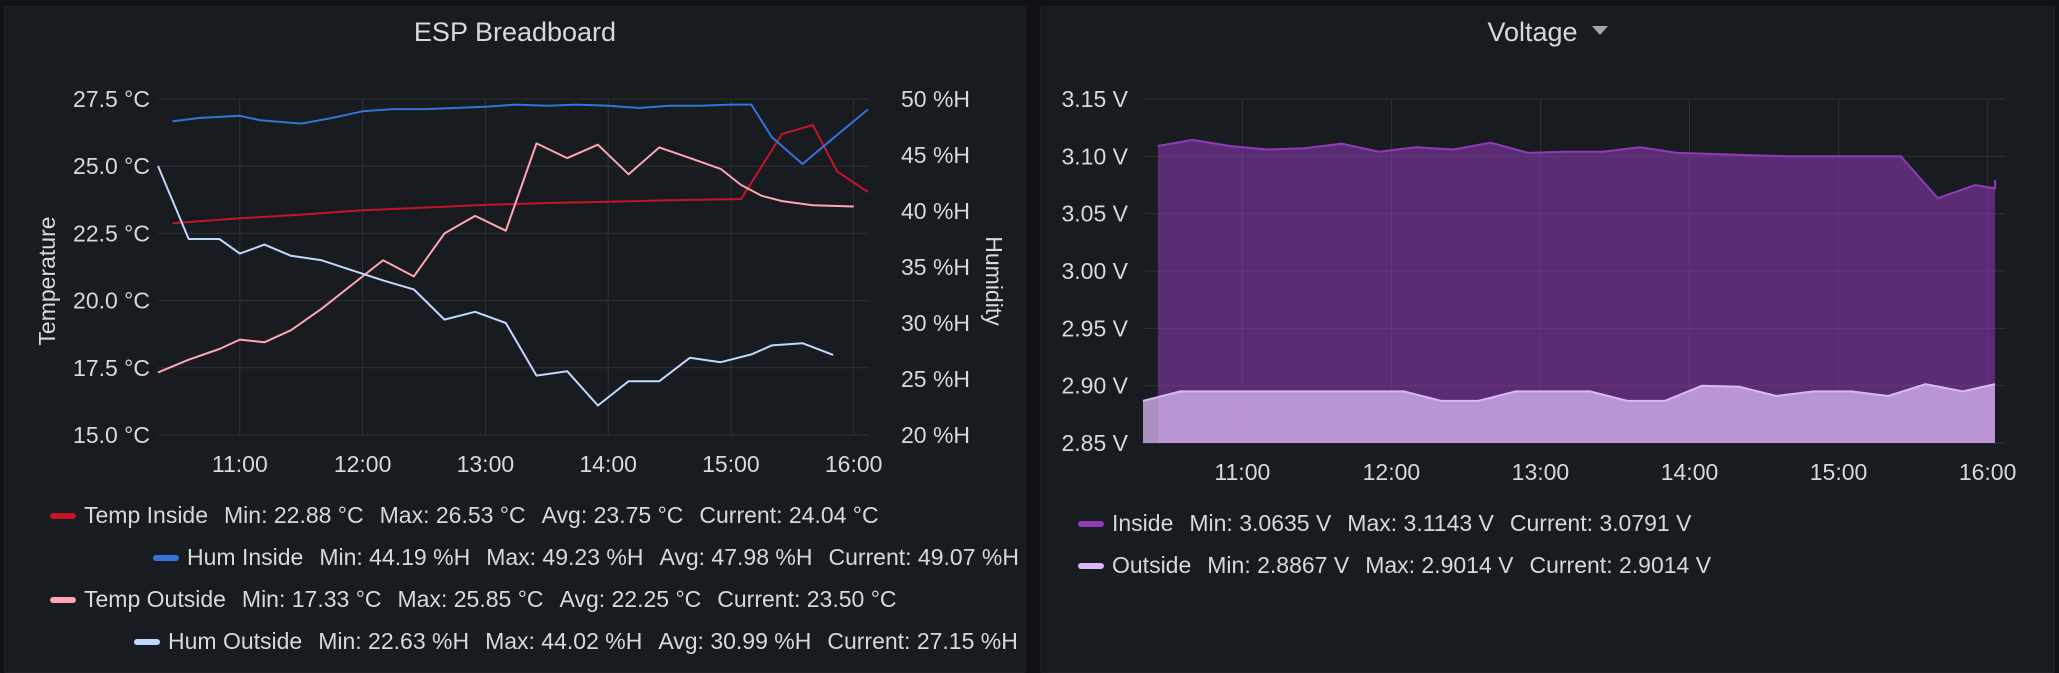 The height and width of the screenshot is (673, 2059). I want to click on legend-stat: Current: 2.9014 V, so click(1620, 565).